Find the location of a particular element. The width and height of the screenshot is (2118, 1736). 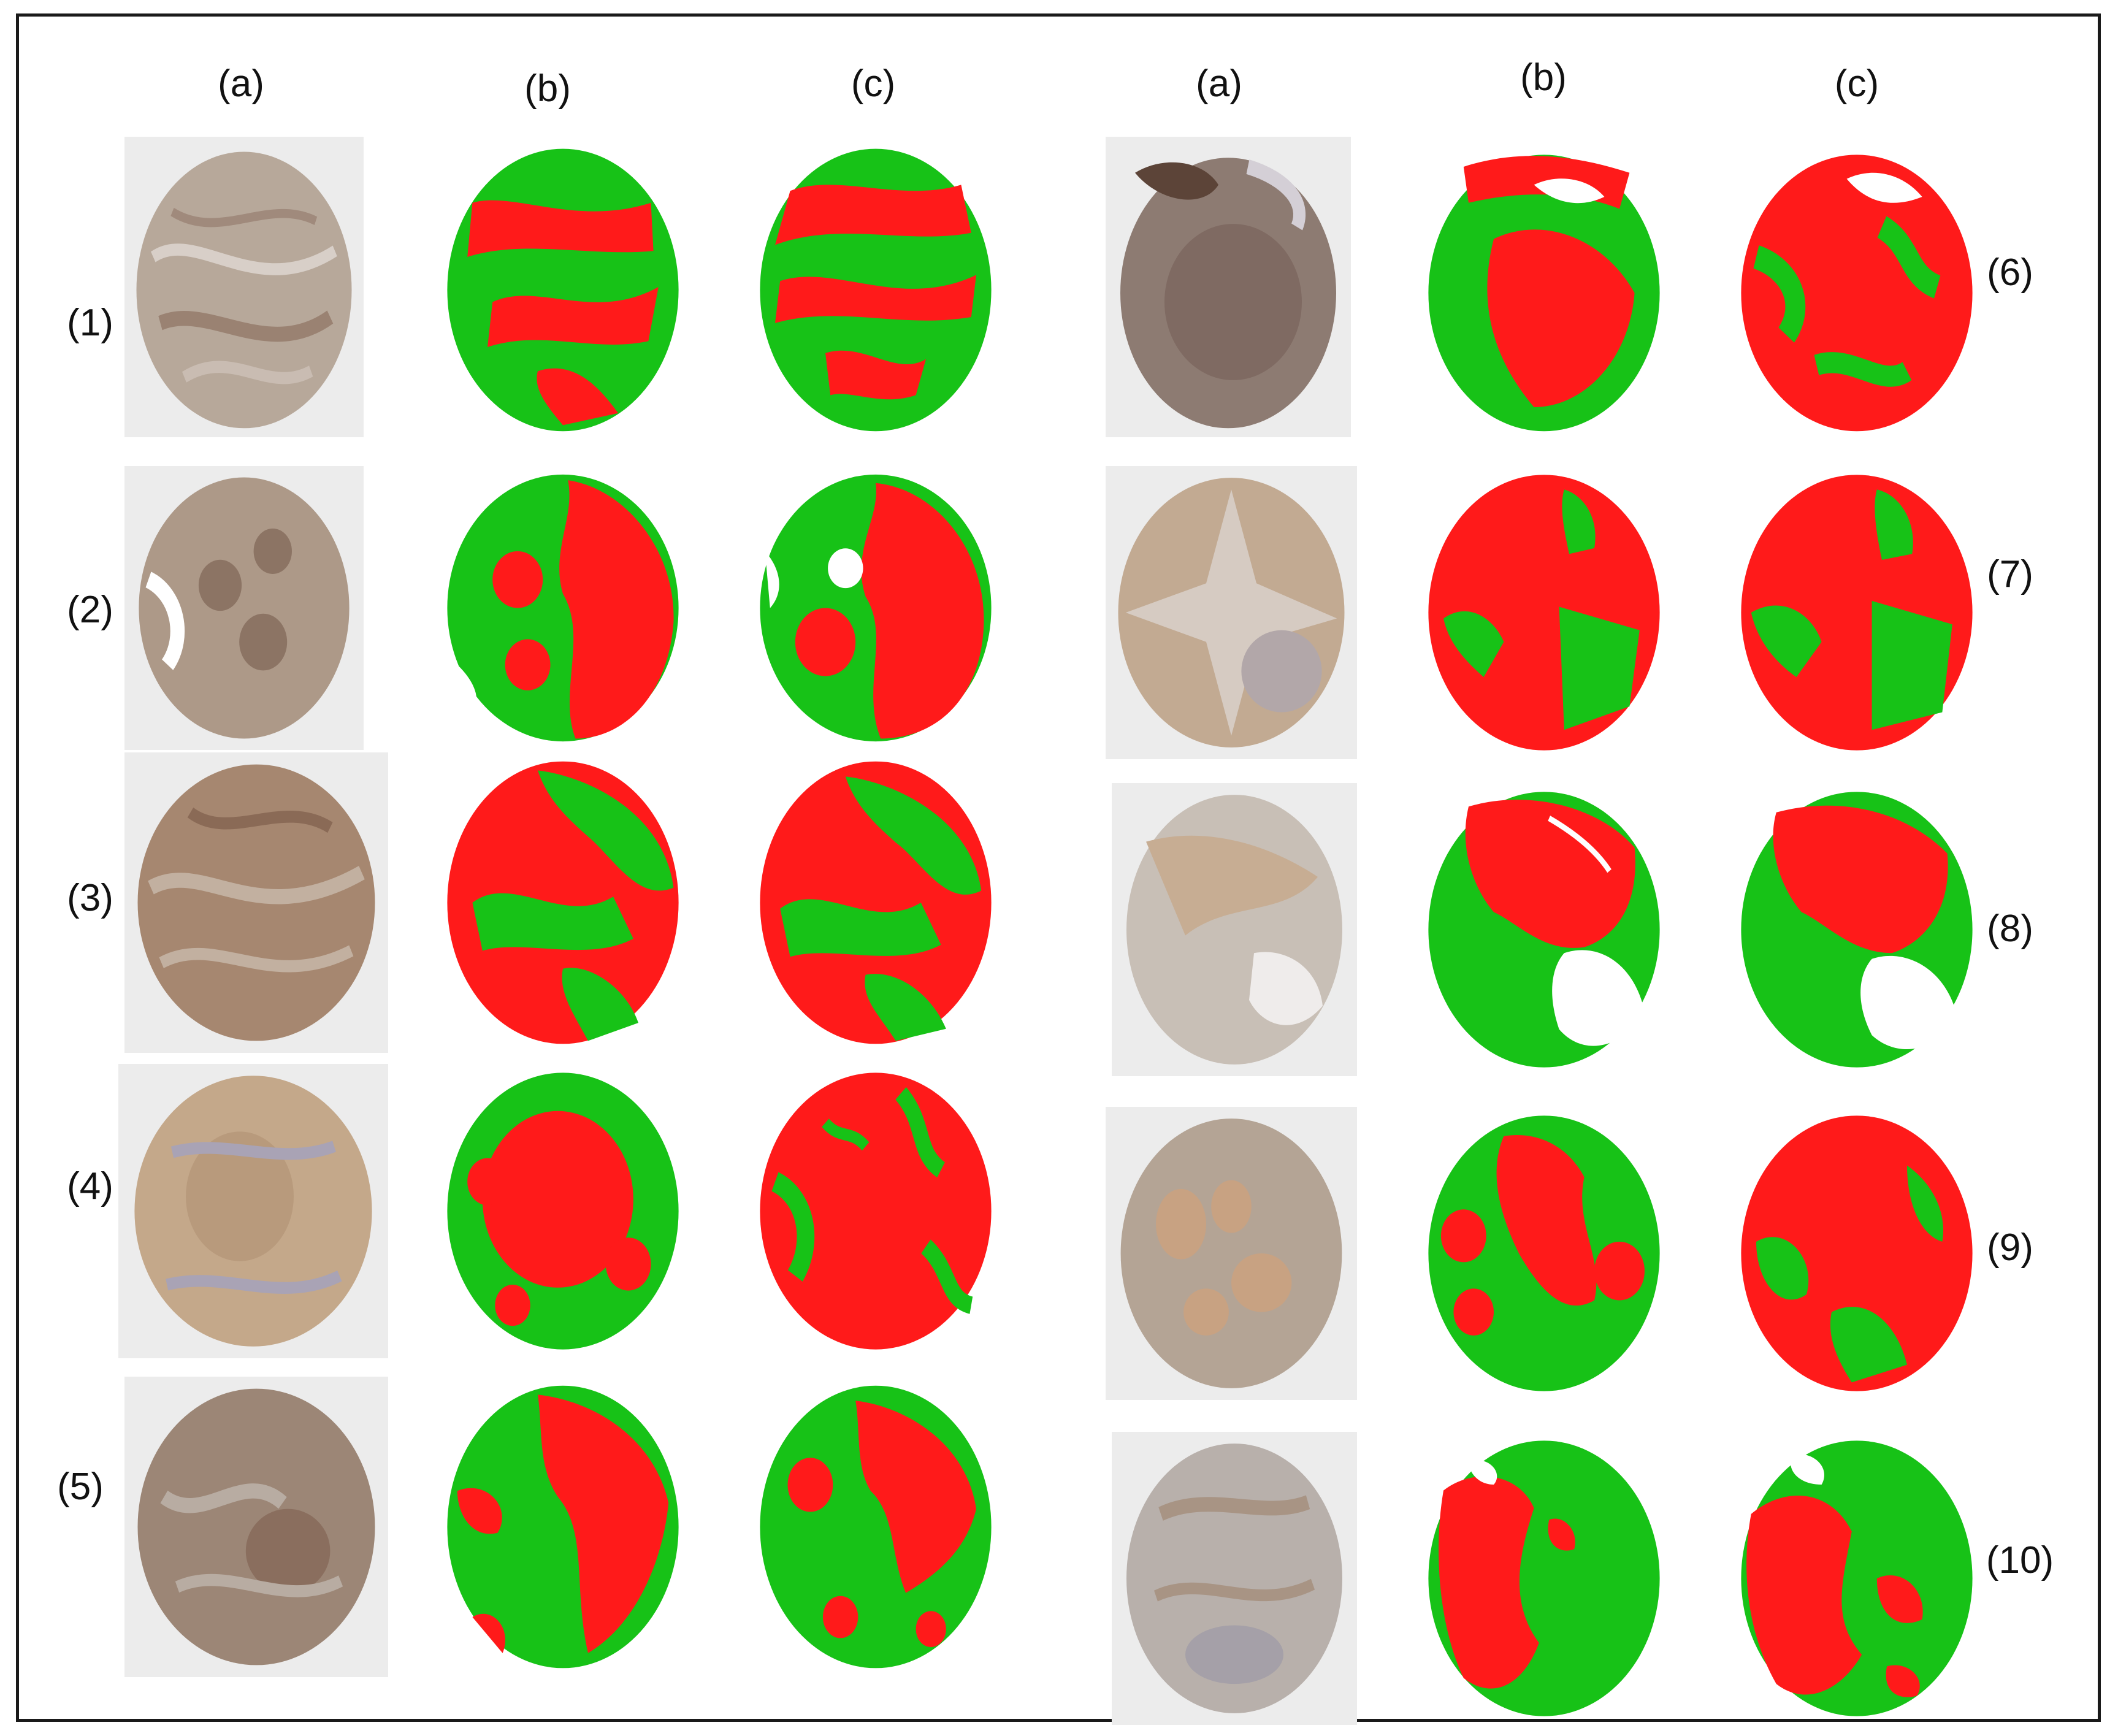

row-label-7: (7) is located at coordinates (2010, 574).